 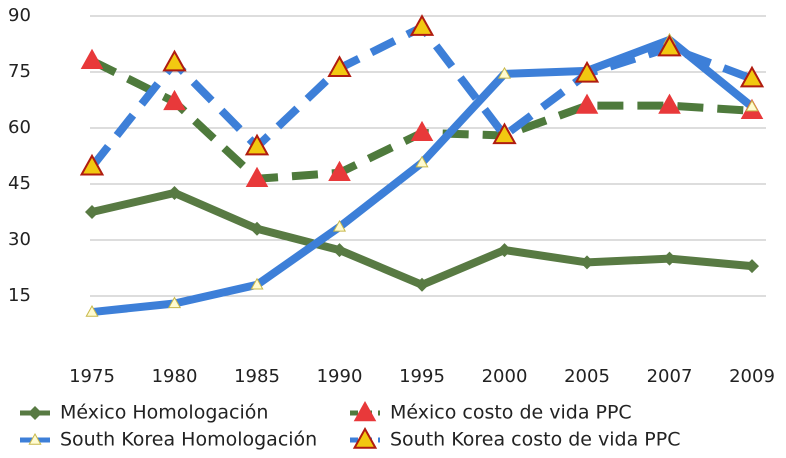 I want to click on x-tick-label: 1985, so click(x=257, y=376).